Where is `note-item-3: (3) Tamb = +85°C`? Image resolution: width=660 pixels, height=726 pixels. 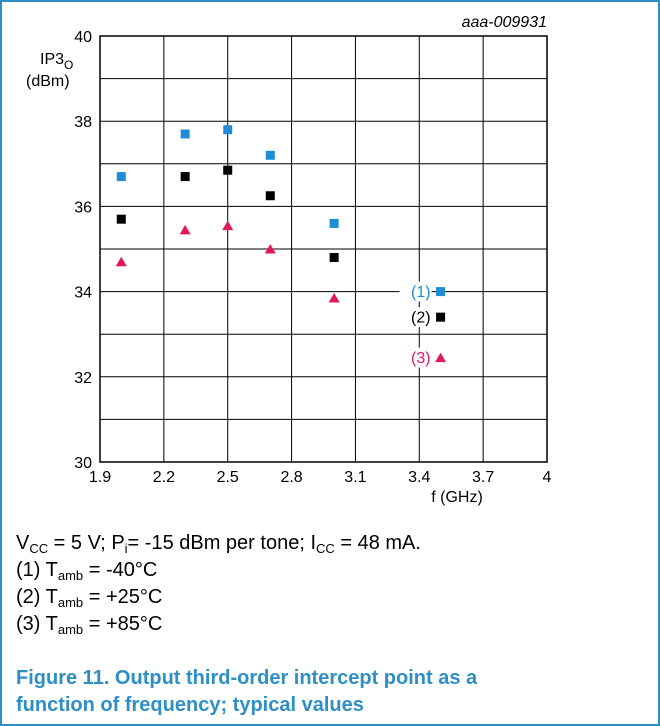 note-item-3: (3) Tamb = +85°C is located at coordinates (89, 625).